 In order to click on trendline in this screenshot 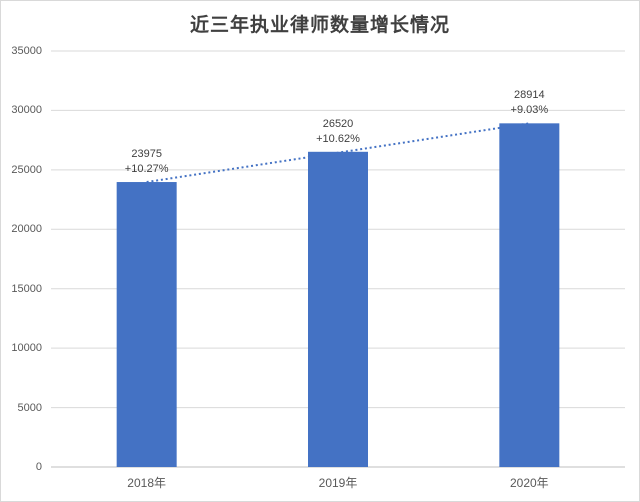, I will do `click(338, 153)`.